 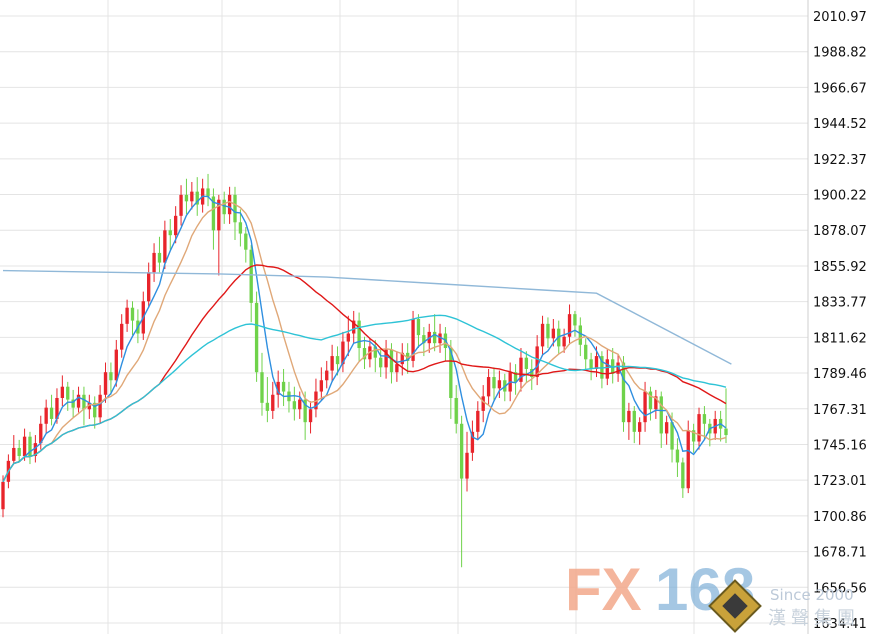 What do you see at coordinates (840, 517) in the screenshot?
I see `y-tick-label: 1700.86` at bounding box center [840, 517].